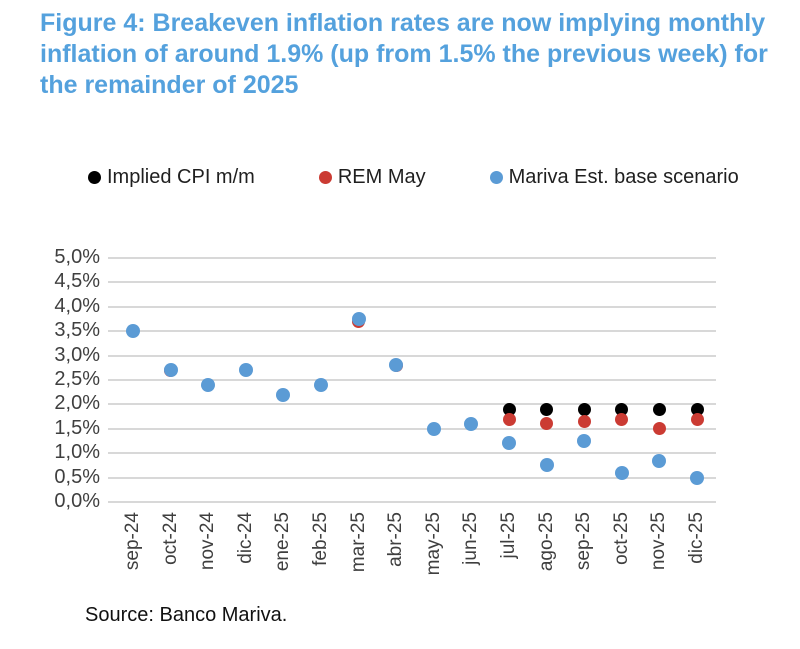  I want to click on legend-item-implied-cpi: Implied CPI m/m, so click(171, 177).